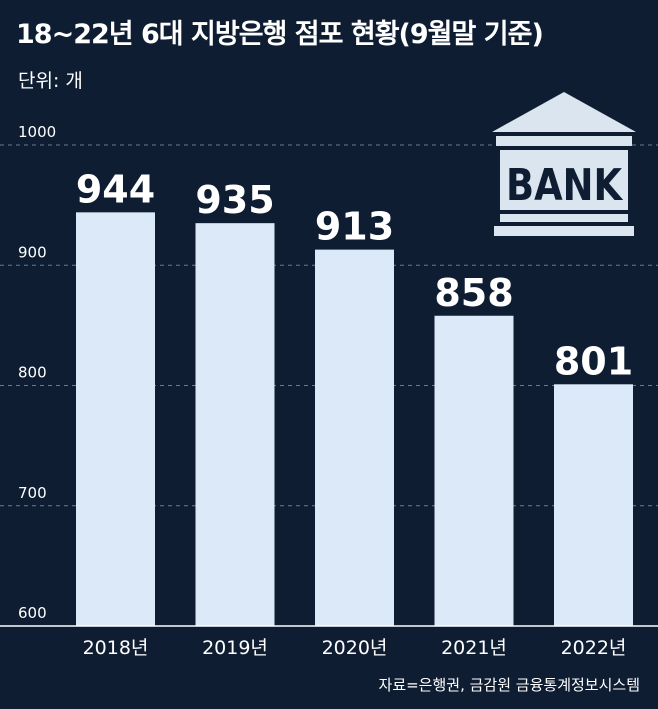 The height and width of the screenshot is (709, 658). I want to click on y-axis-ticks: 600 700 800 900 1000, so click(37, 372).